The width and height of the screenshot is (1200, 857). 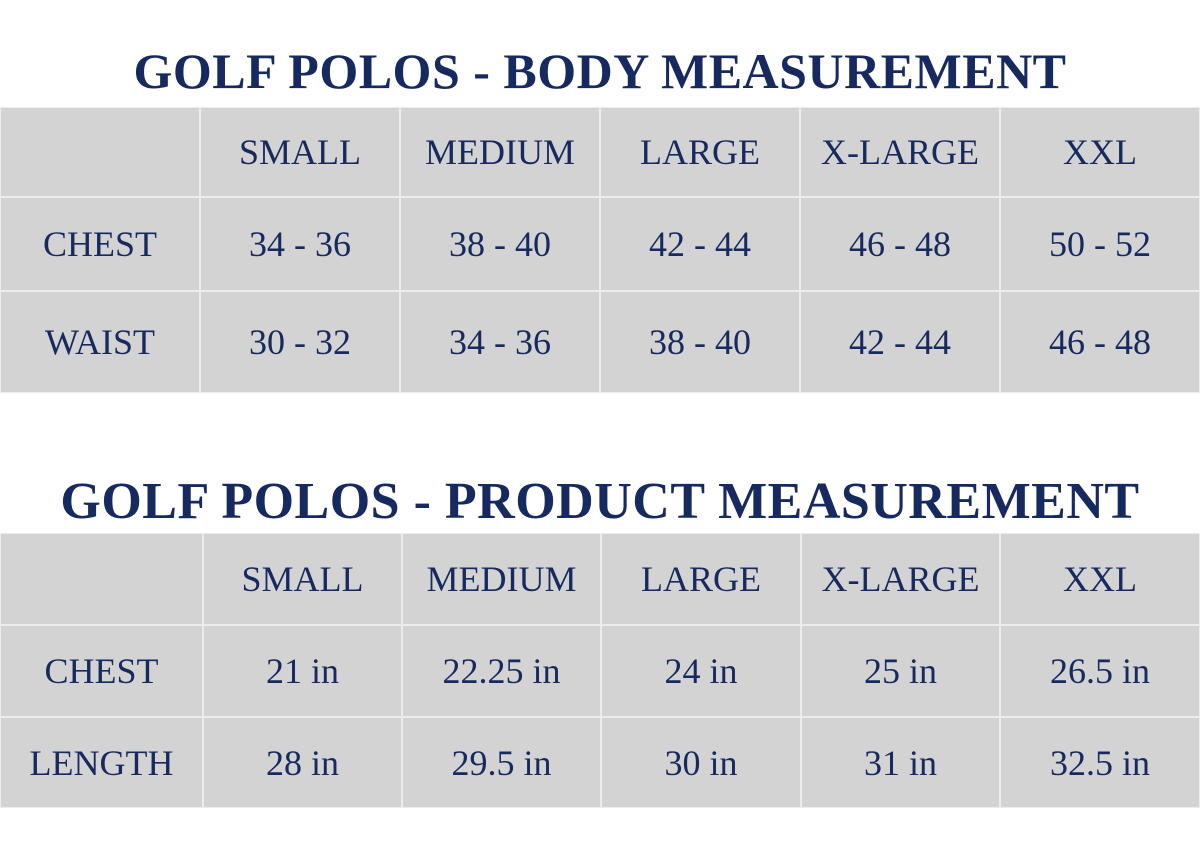 What do you see at coordinates (300, 342) in the screenshot?
I see `value-cell: 30 - 32` at bounding box center [300, 342].